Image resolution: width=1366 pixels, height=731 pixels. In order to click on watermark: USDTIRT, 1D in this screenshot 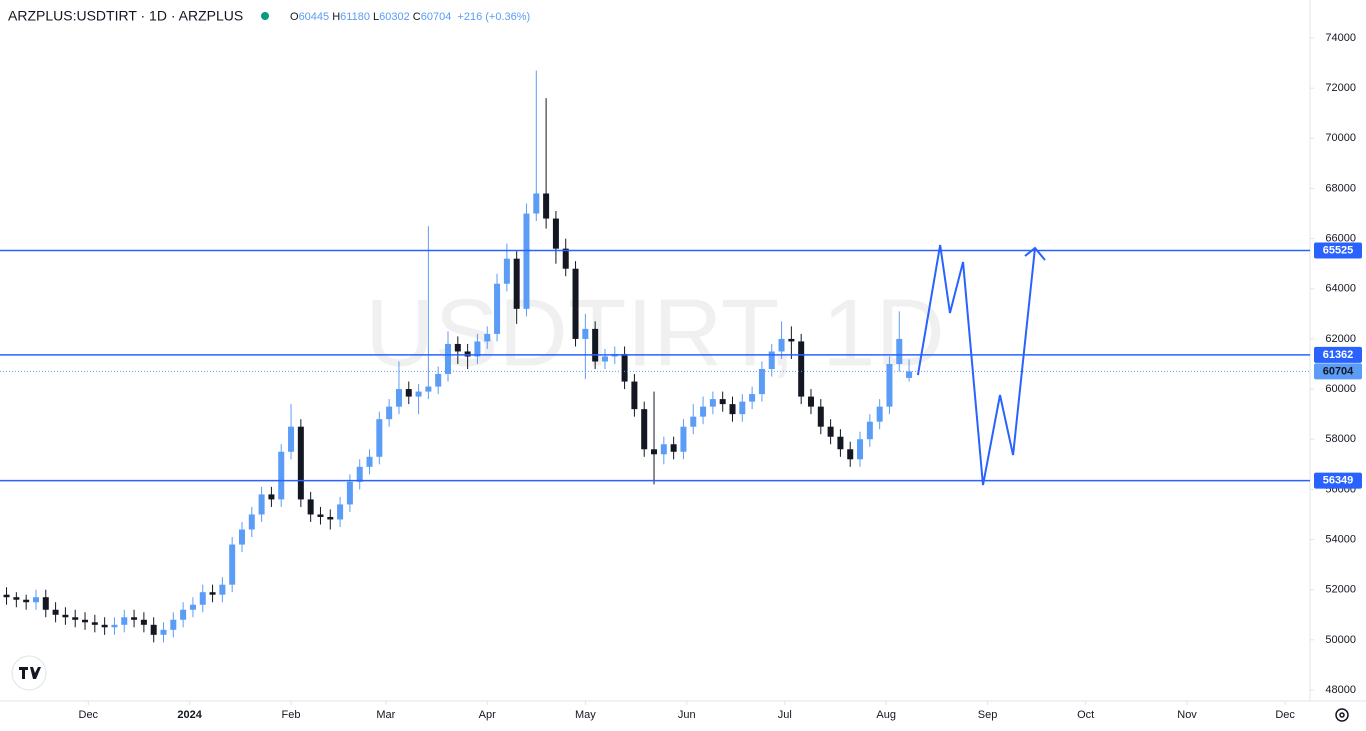, I will do `click(655, 332)`.